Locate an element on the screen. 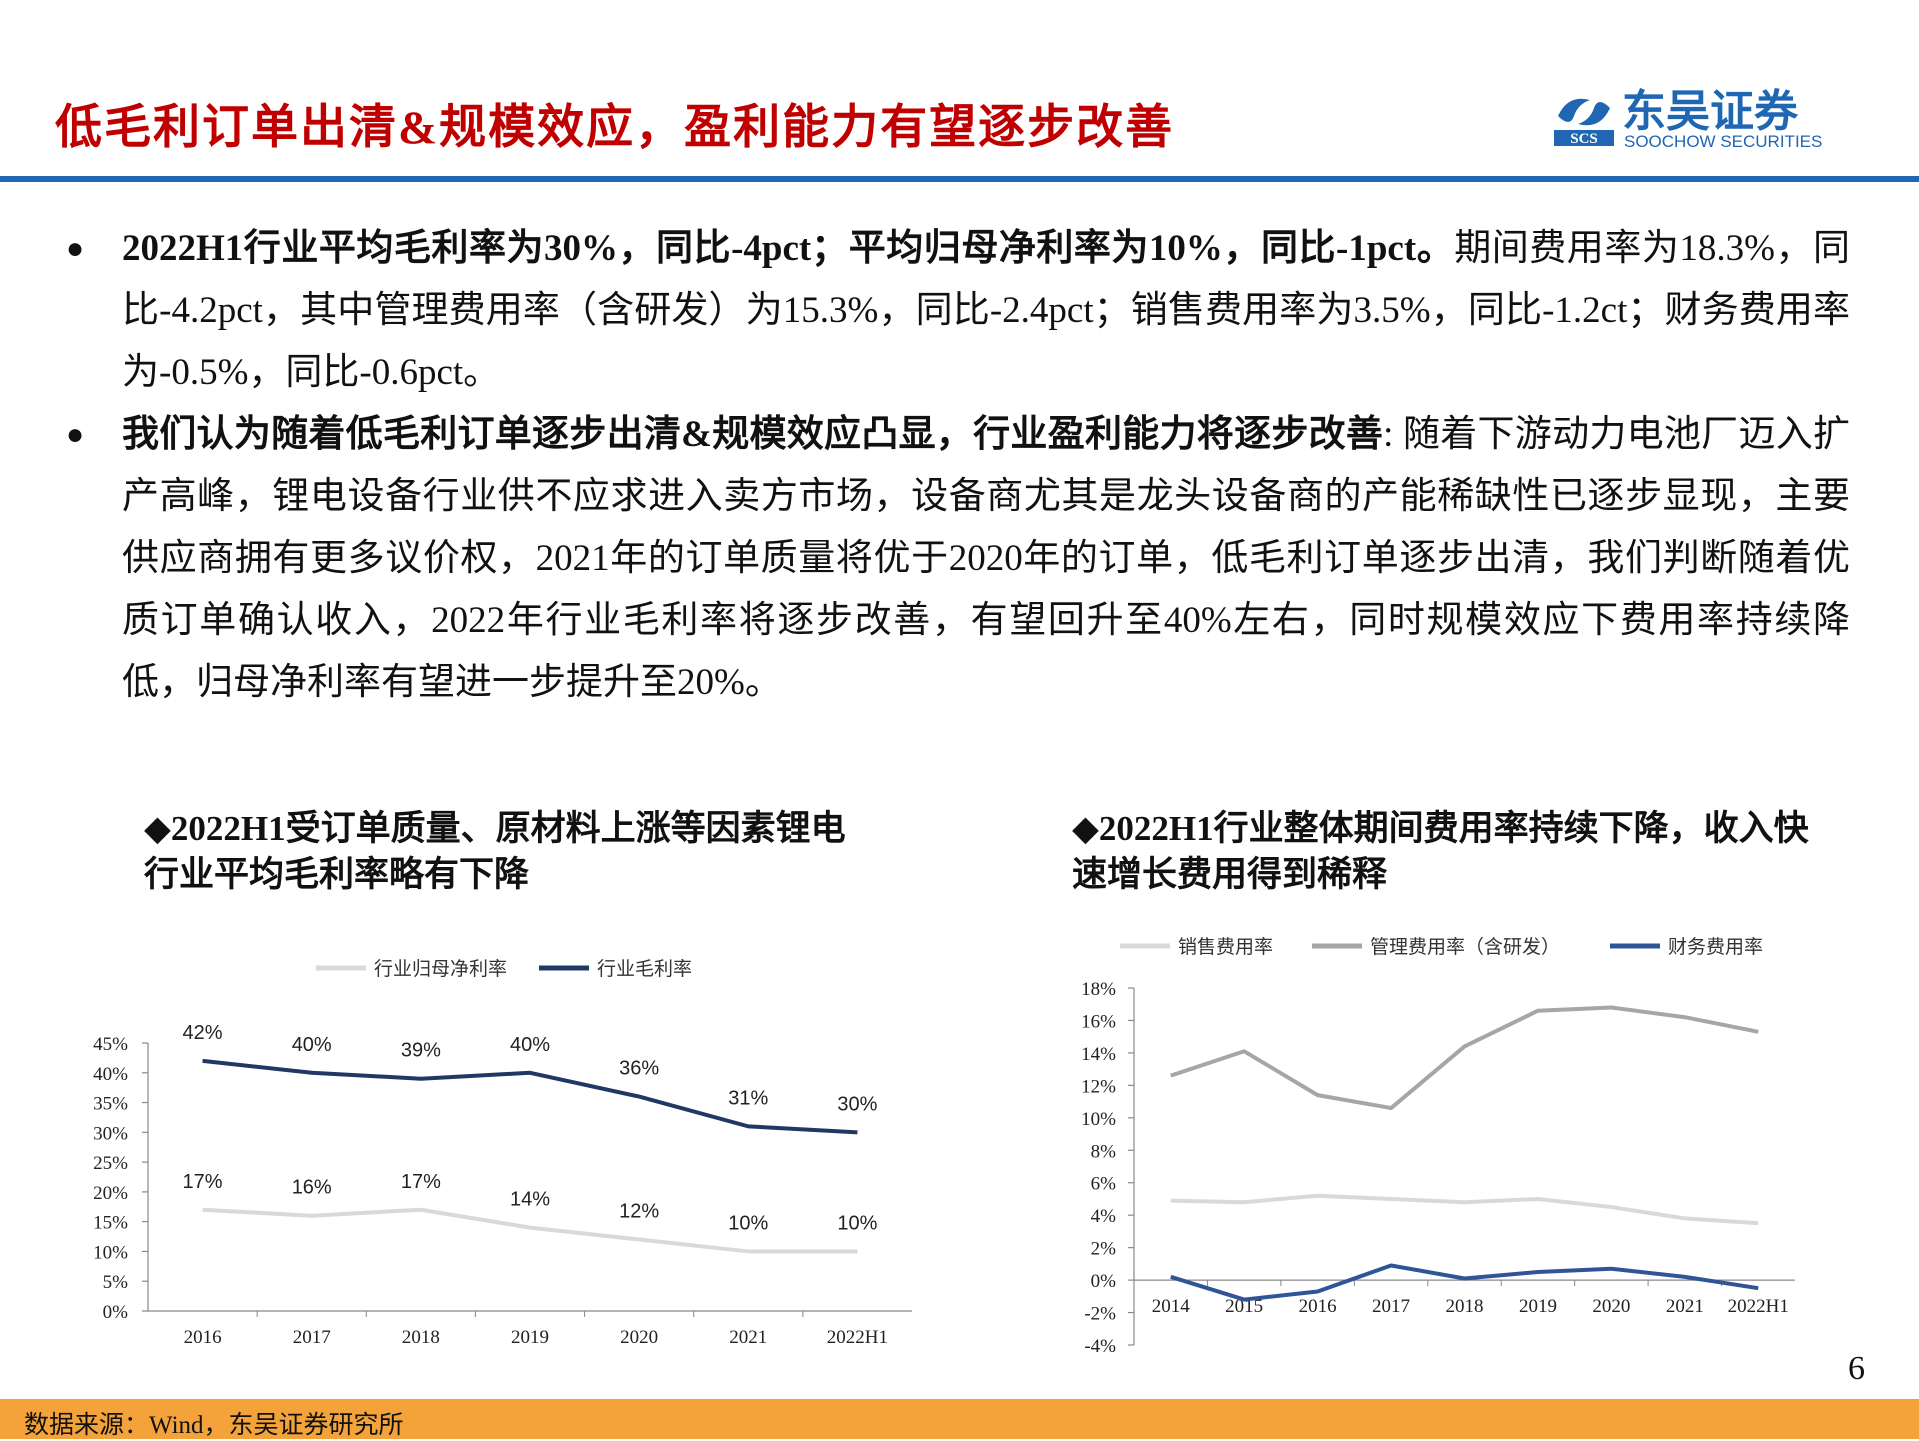 The image size is (1919, 1441). y-tick-label: -4% is located at coordinates (1100, 1346).